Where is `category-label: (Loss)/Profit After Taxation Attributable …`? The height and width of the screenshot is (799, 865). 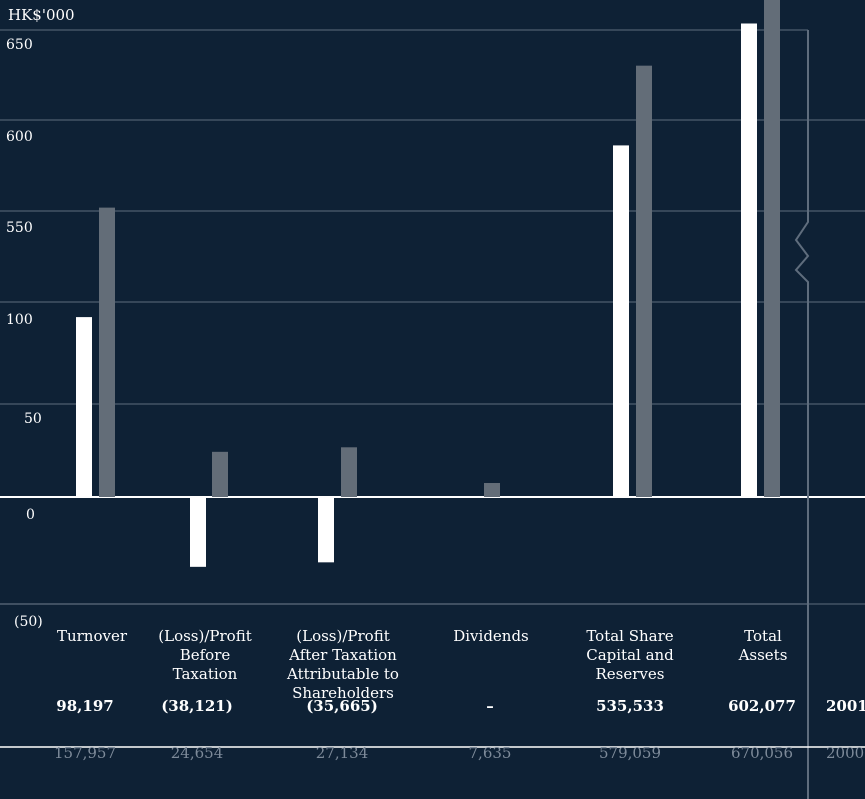
category-label: (Loss)/Profit After Taxation Attributable … is located at coordinates (343, 665).